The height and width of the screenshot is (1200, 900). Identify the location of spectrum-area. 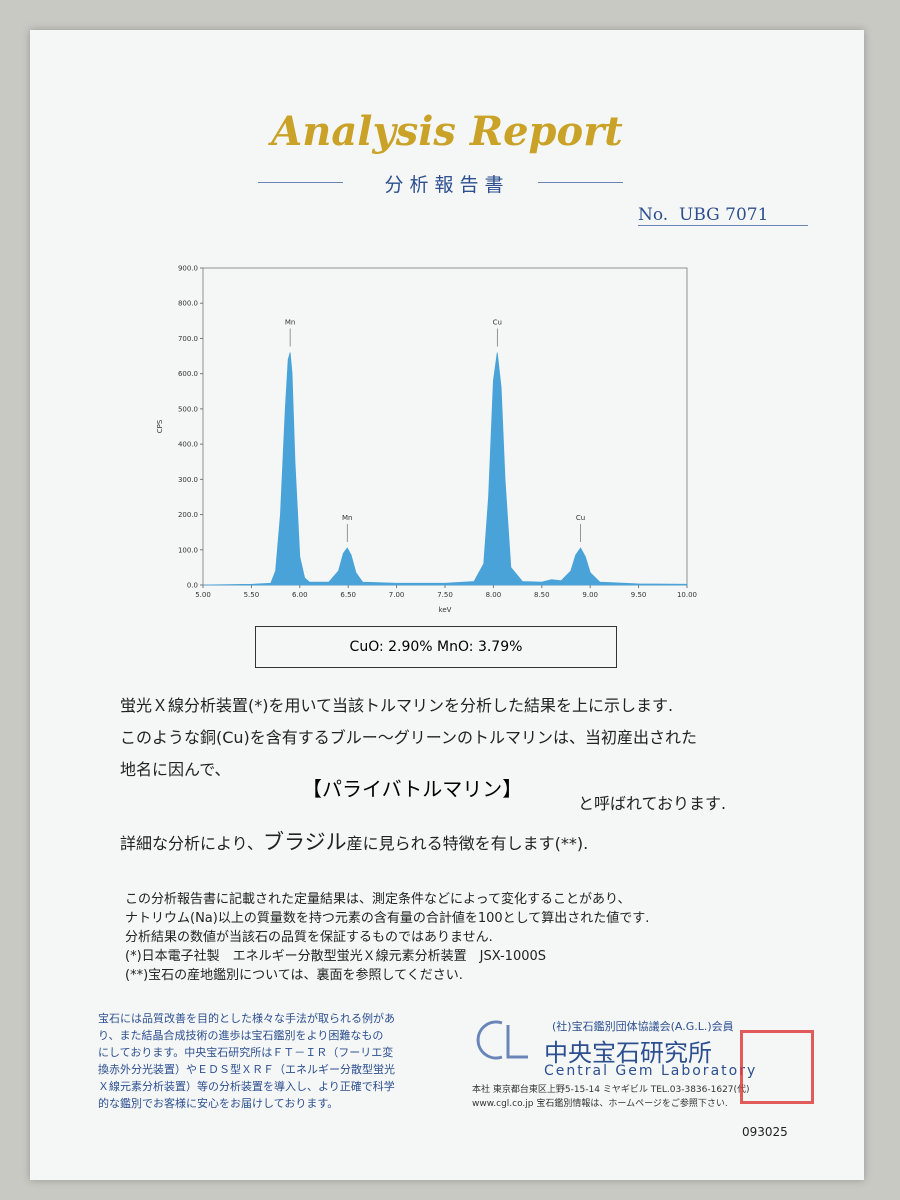
(445, 469).